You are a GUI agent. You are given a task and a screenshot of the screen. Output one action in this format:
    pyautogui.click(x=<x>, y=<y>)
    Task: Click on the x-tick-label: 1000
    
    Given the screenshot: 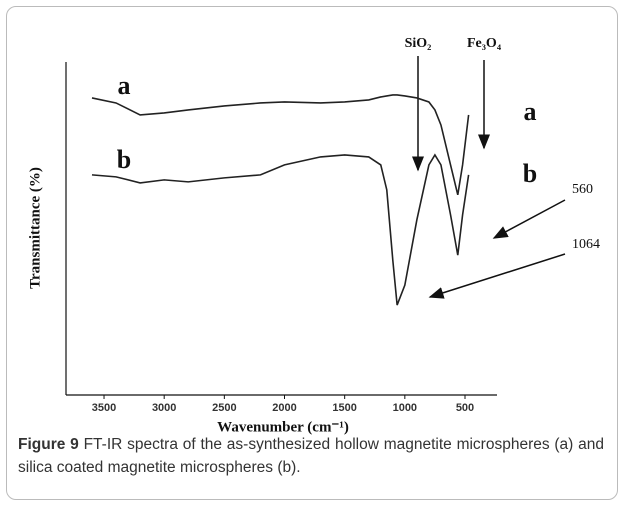 What is the action you would take?
    pyautogui.click(x=405, y=408)
    